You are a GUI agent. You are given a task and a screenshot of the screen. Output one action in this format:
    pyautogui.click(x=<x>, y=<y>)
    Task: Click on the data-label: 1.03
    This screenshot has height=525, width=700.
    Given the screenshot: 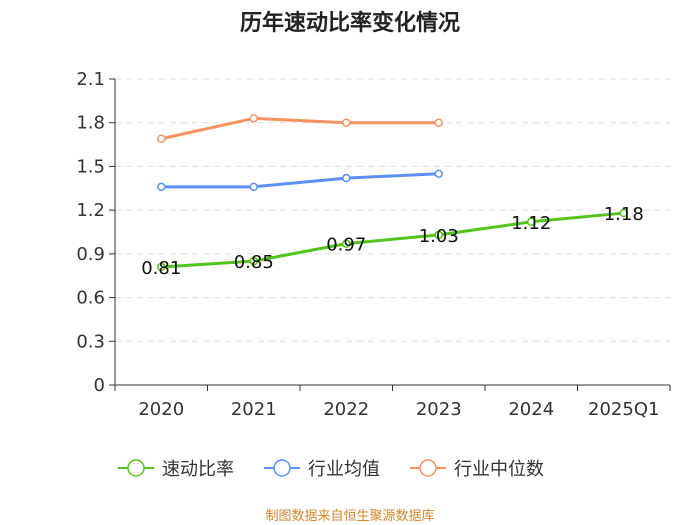 What is the action you would take?
    pyautogui.click(x=439, y=236)
    